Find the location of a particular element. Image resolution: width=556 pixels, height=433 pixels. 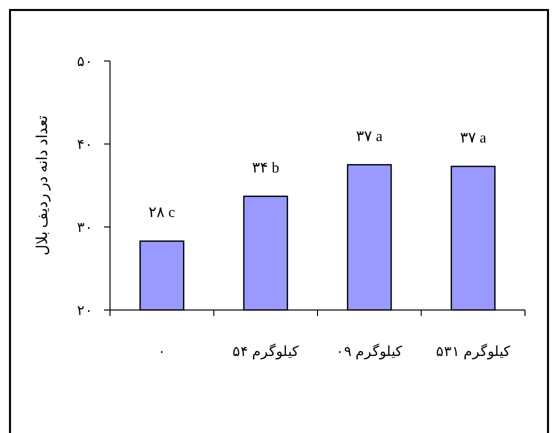

x-tick-label: کیلوگرم ۵۳۱ is located at coordinates (473, 351).